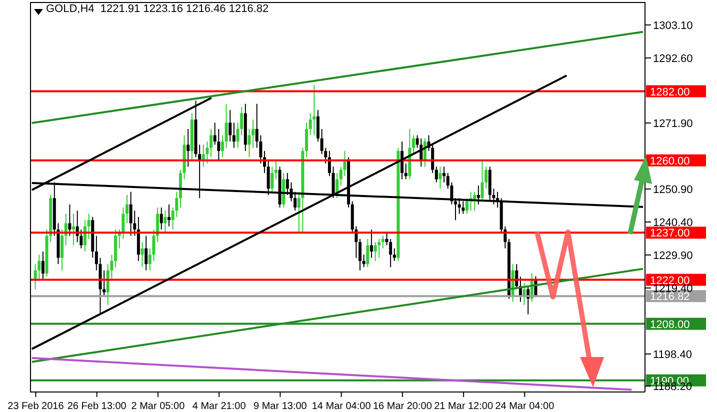 This screenshot has width=717, height=412. I want to click on y-tick-label: 1292.60, so click(673, 58).